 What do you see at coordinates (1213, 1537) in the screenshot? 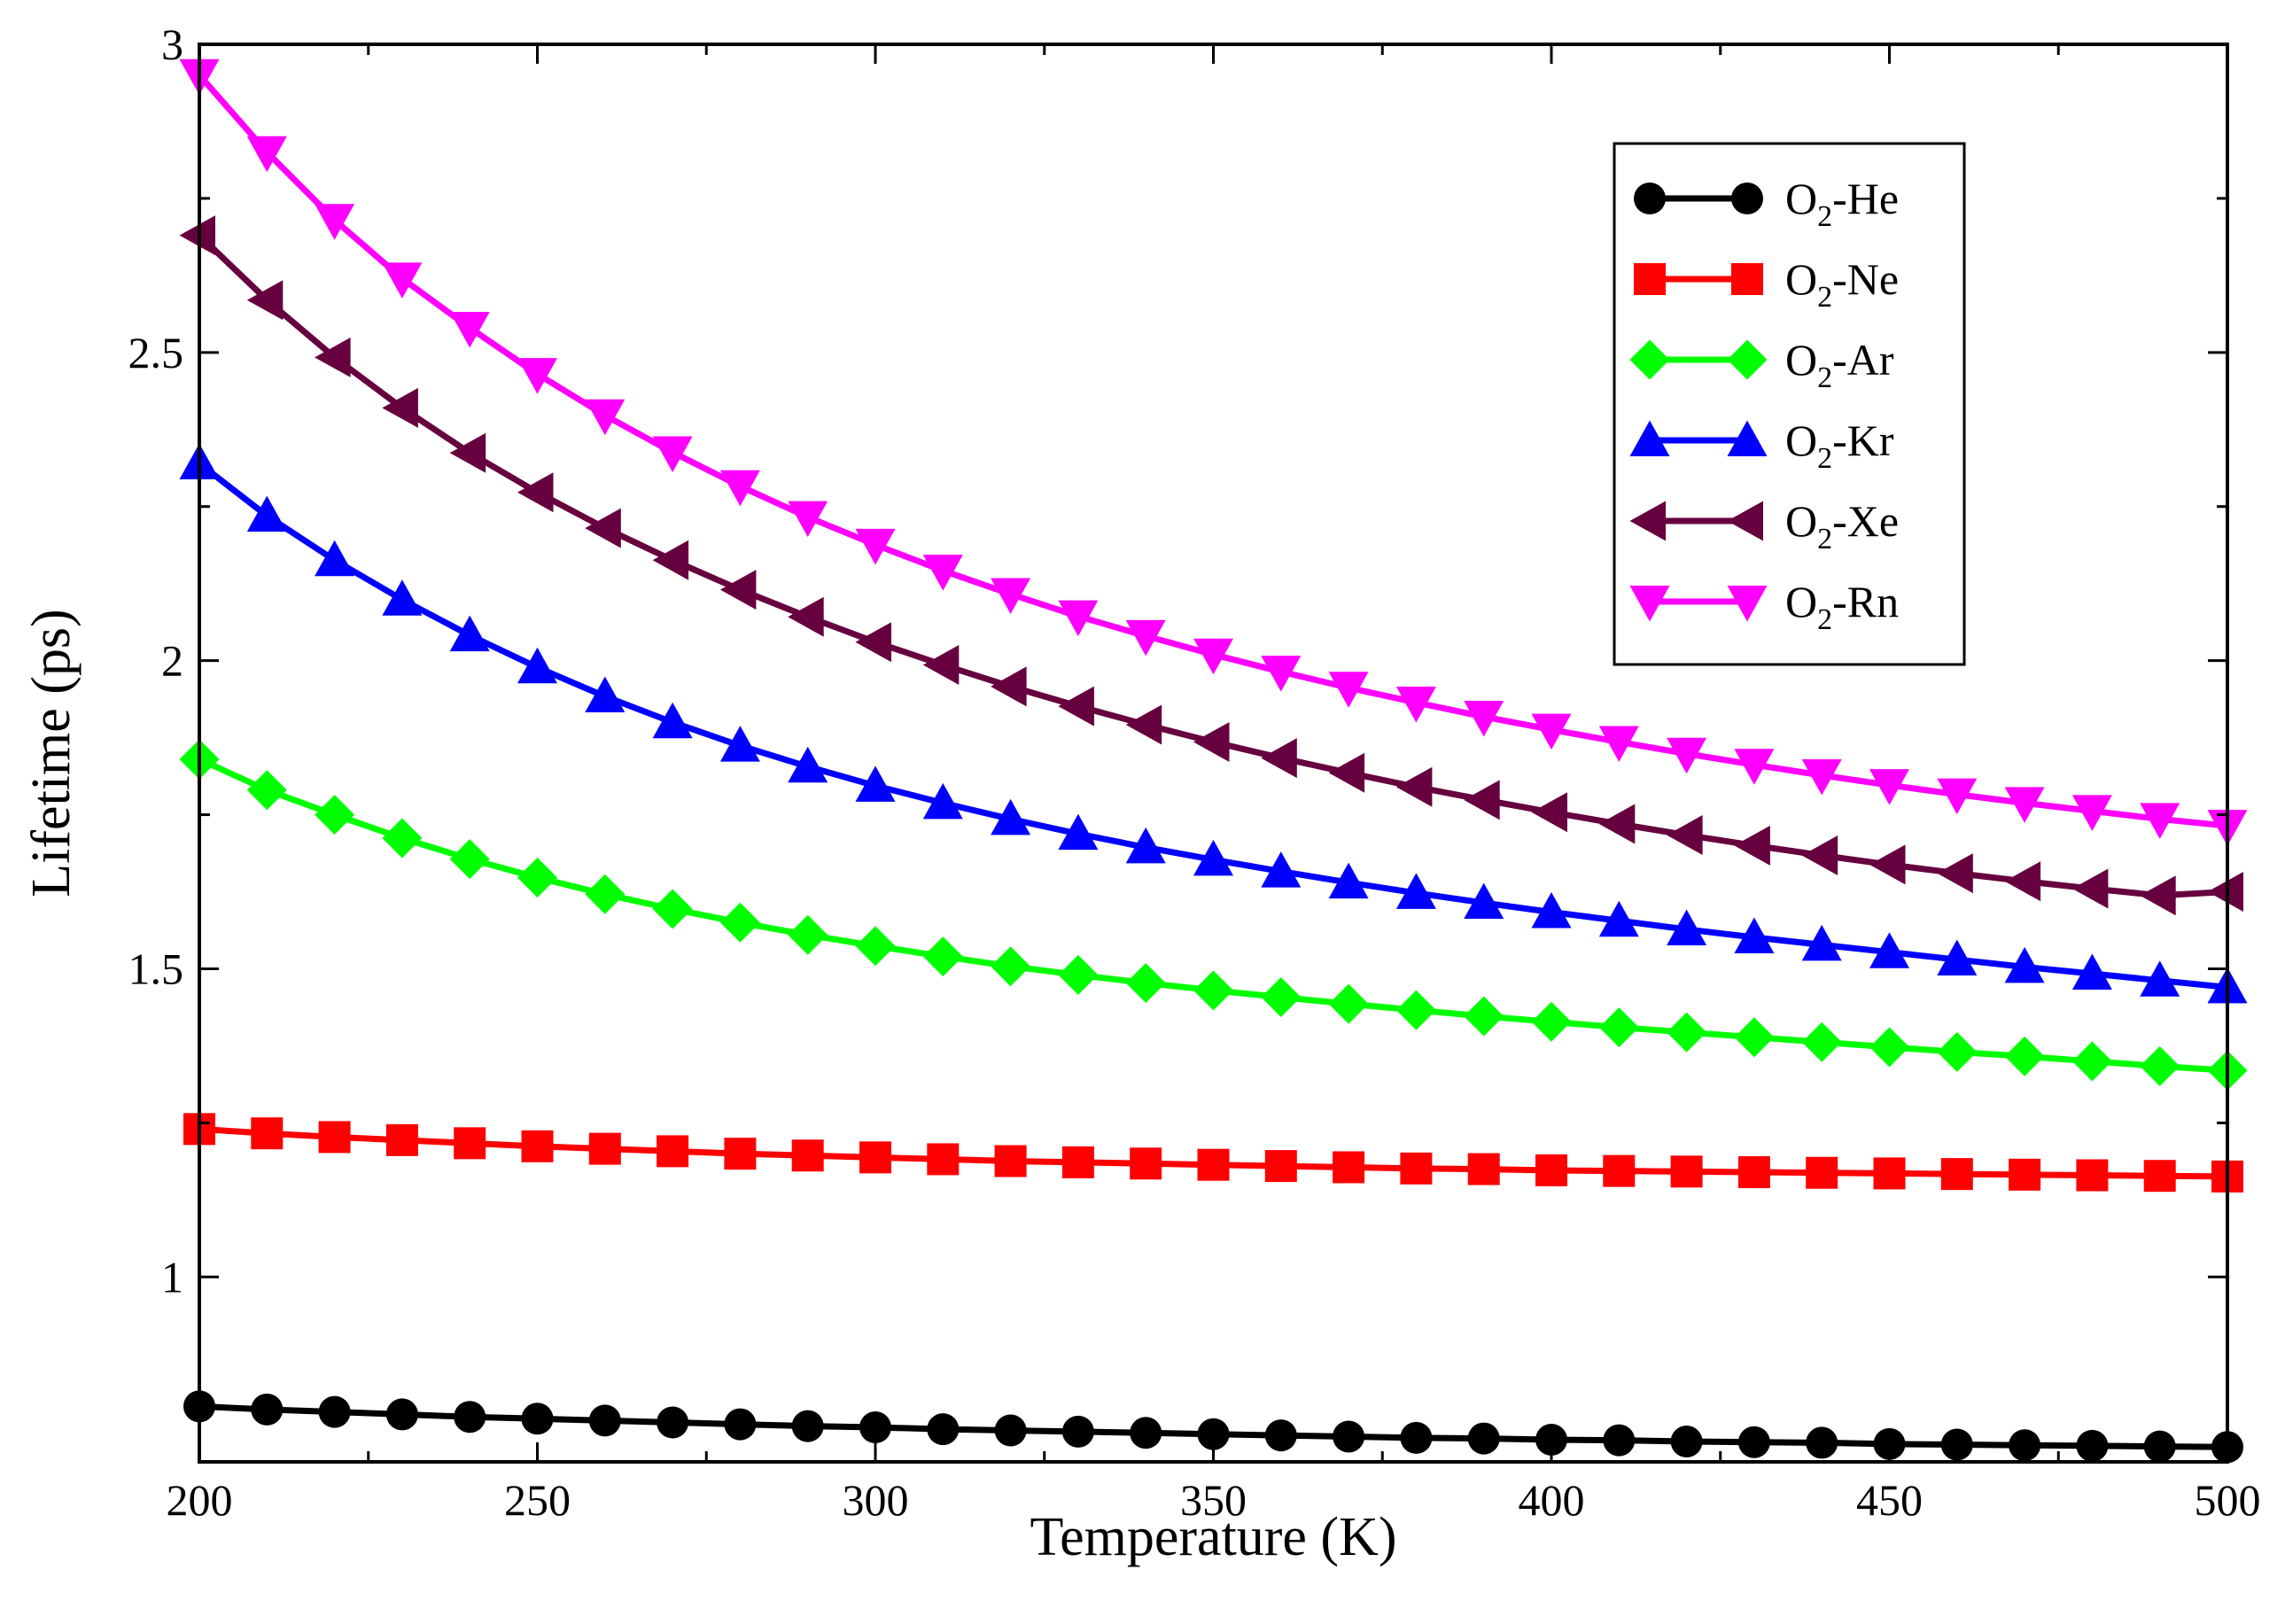
I see `x-axis-title: Temperature (K)` at bounding box center [1213, 1537].